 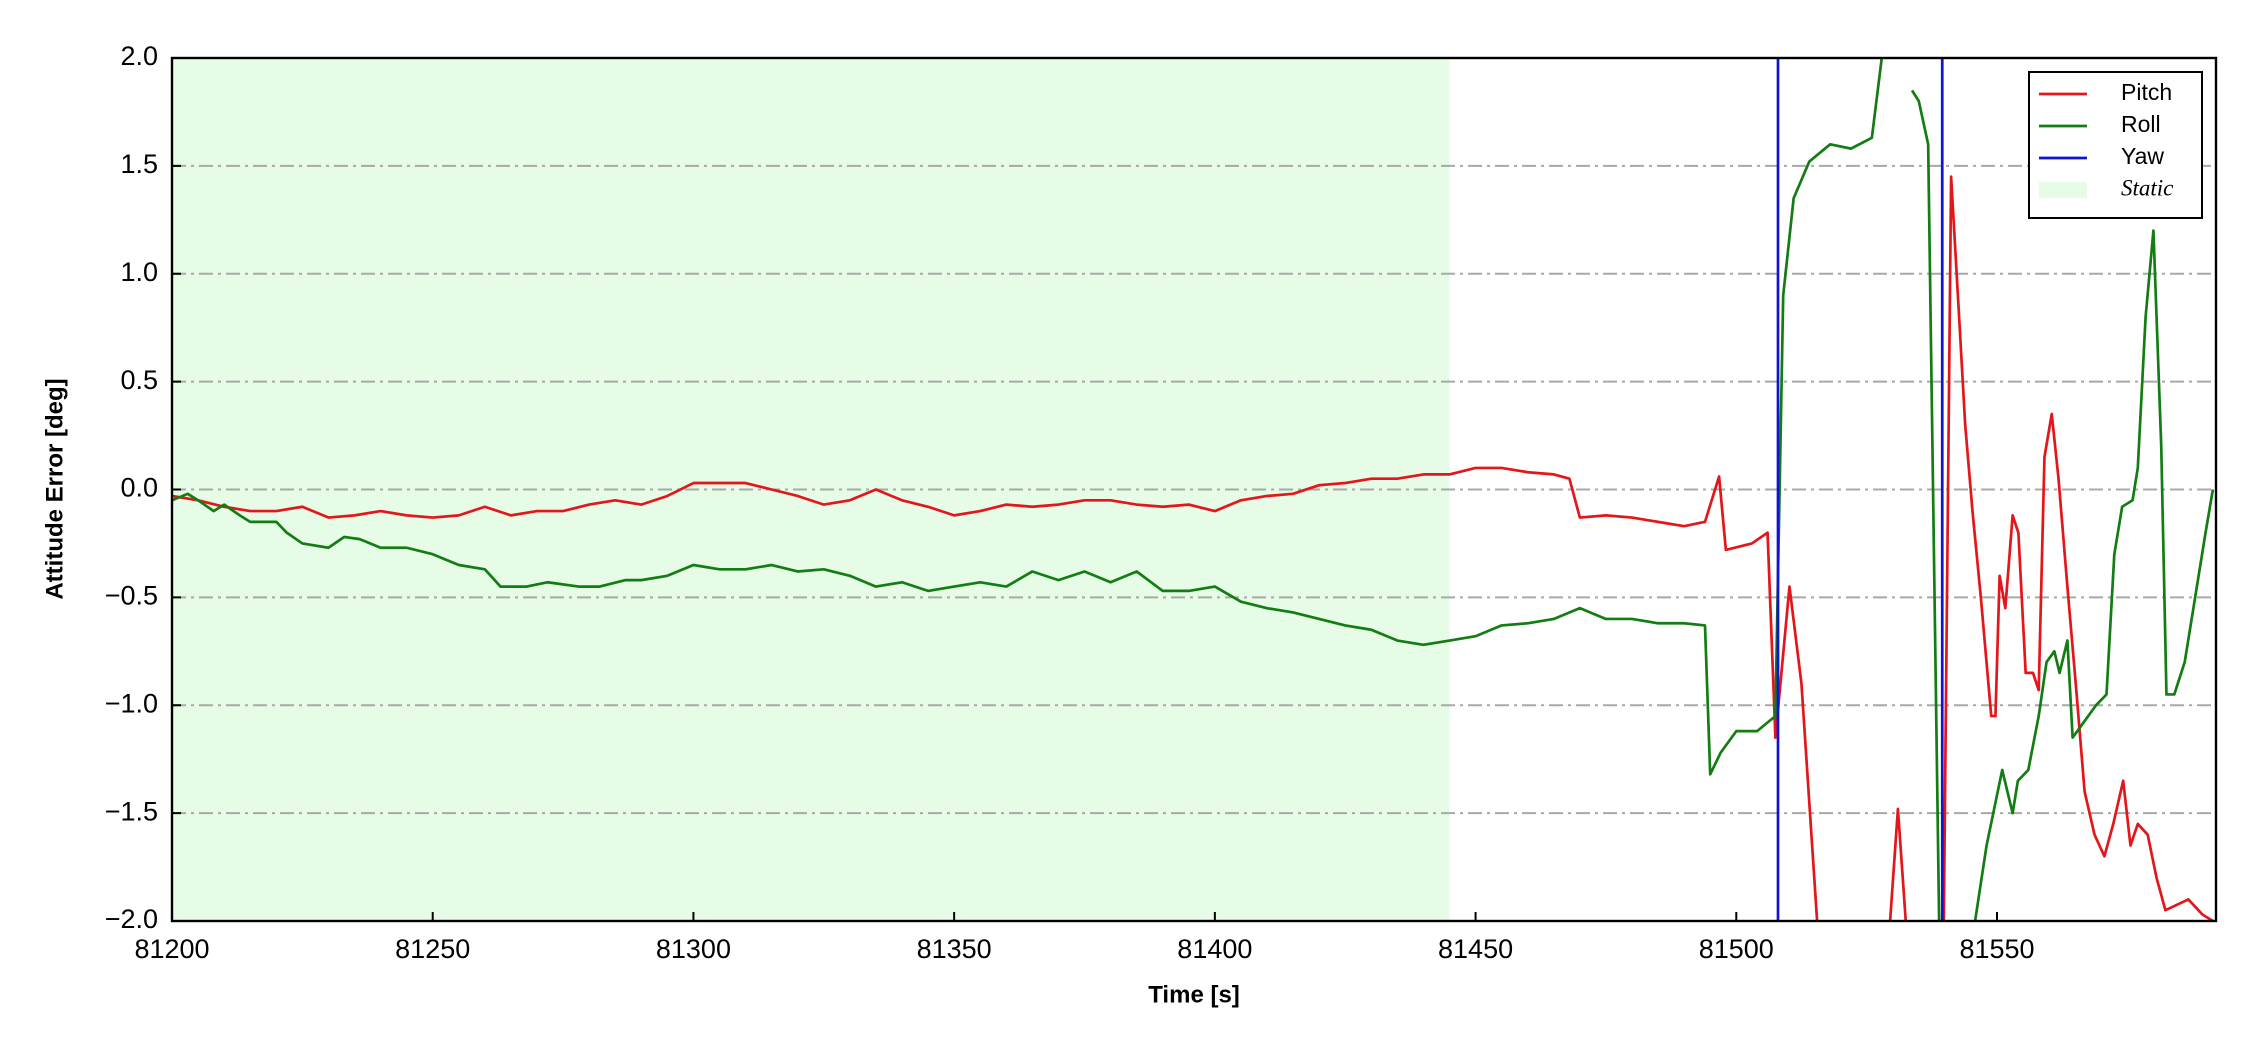 I want to click on x-tick-label: 81300, so click(x=693, y=949).